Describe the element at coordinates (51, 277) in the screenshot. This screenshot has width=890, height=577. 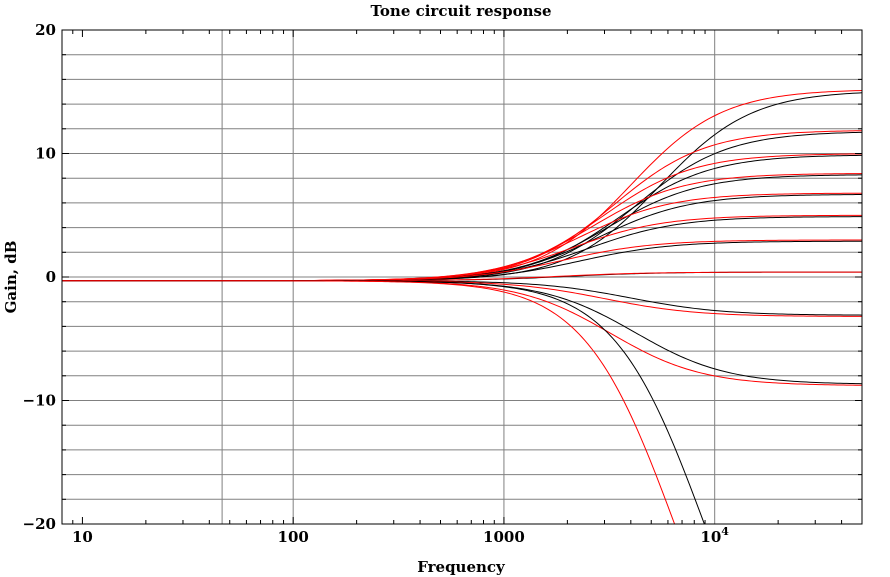
I see `y-tick-label: 0` at that location.